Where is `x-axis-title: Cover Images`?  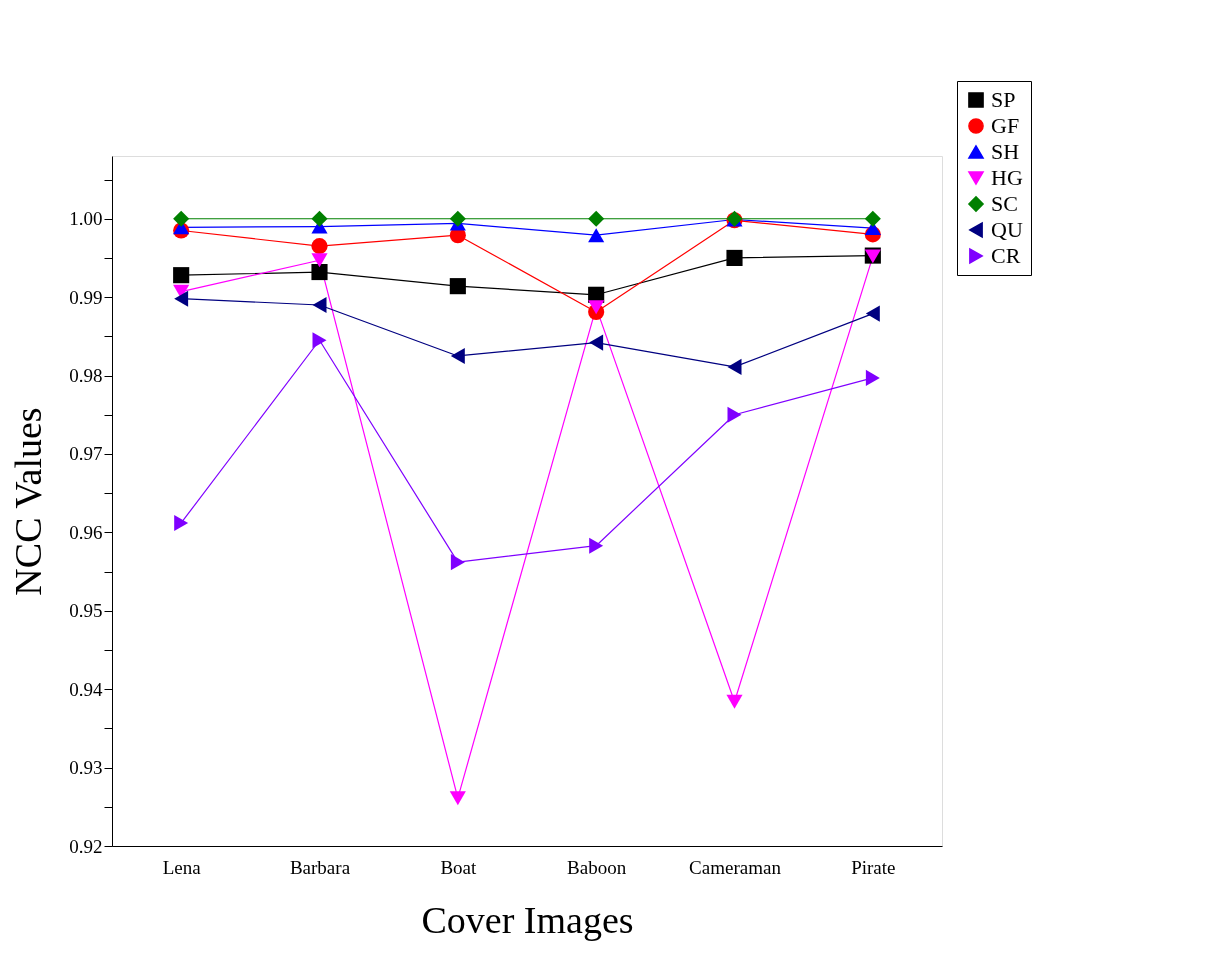 x-axis-title: Cover Images is located at coordinates (527, 919).